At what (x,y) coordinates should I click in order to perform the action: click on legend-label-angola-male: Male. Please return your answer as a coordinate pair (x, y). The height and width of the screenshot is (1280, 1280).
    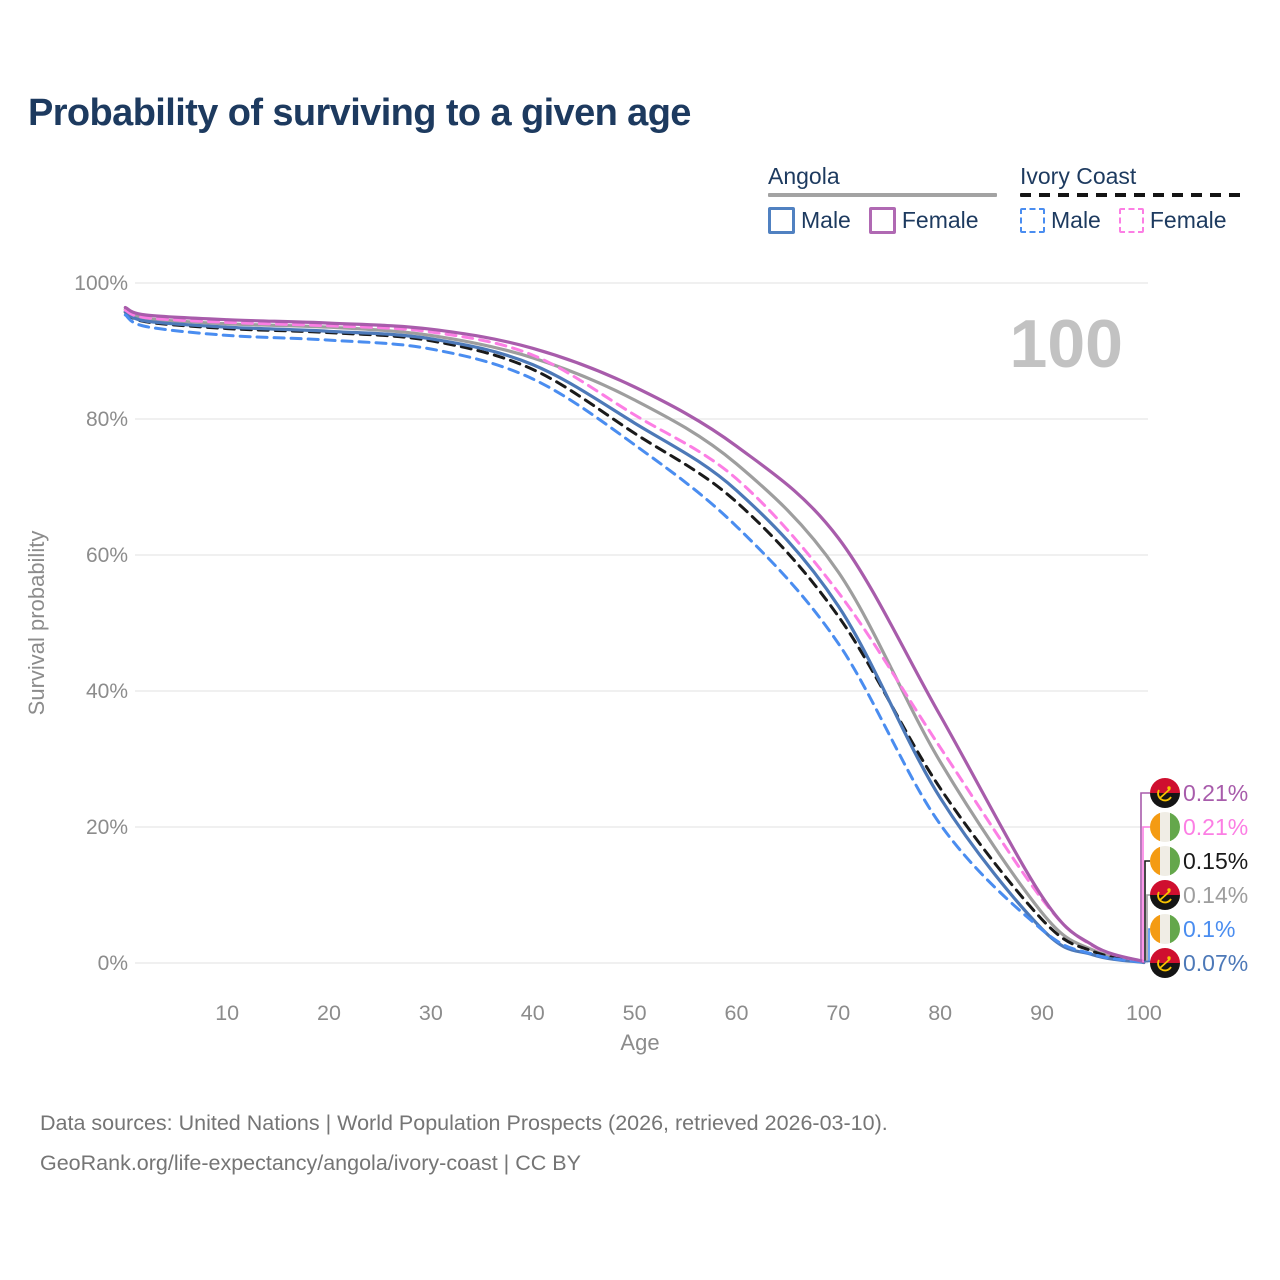
    Looking at the image, I should click on (826, 220).